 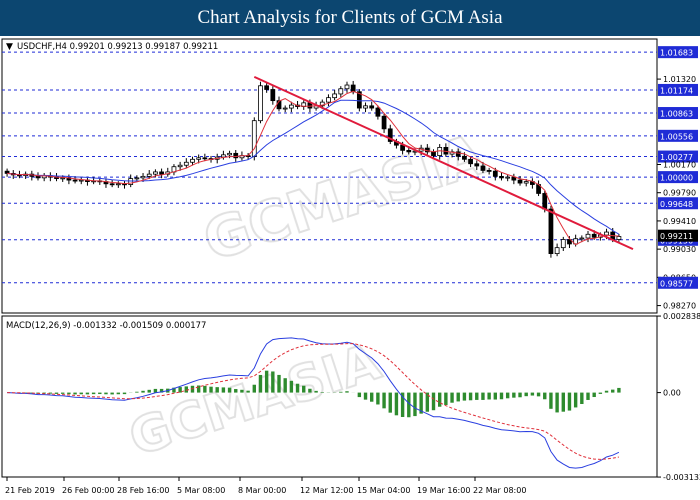 I want to click on time-tick-label: 26 Feb 00:00, so click(x=88, y=490).